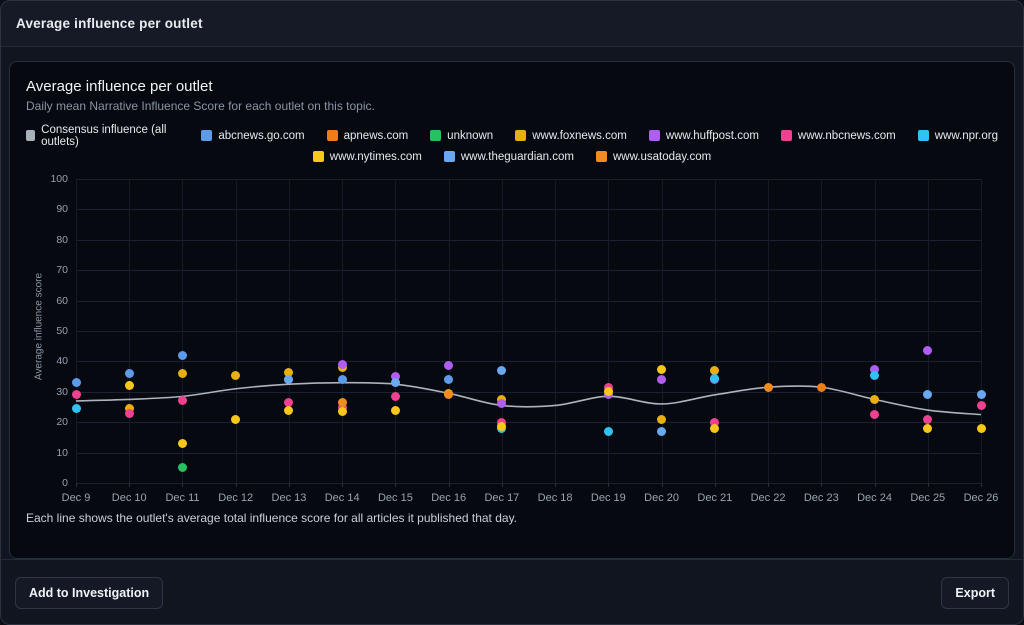 The height and width of the screenshot is (625, 1024). Describe the element at coordinates (712, 135) in the screenshot. I see `legend-label: www.huffpost.com` at that location.